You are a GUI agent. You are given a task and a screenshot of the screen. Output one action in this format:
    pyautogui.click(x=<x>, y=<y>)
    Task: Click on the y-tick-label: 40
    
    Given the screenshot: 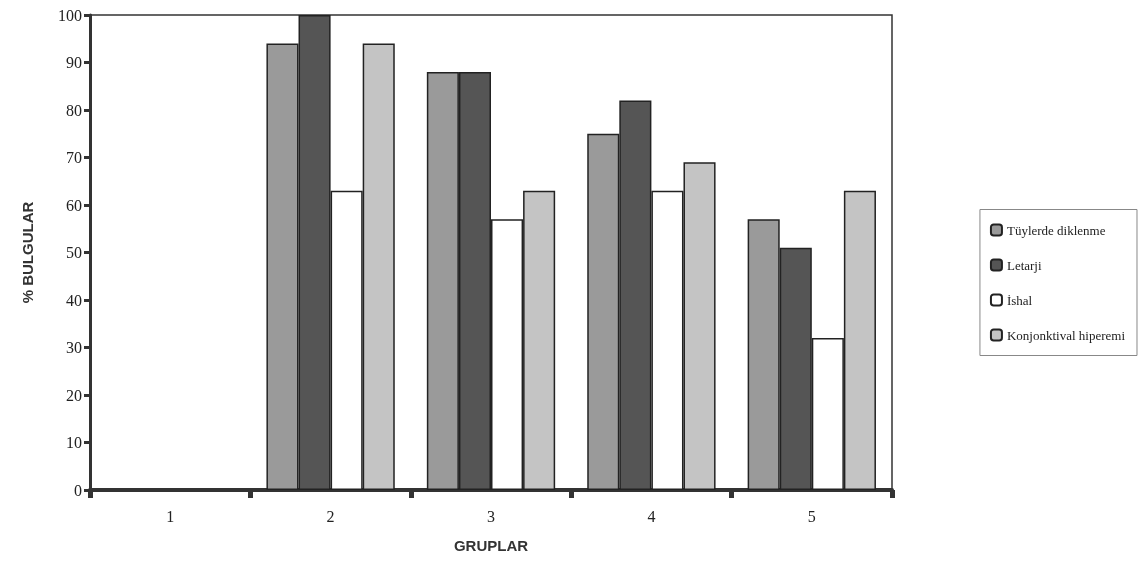 What is the action you would take?
    pyautogui.click(x=74, y=300)
    